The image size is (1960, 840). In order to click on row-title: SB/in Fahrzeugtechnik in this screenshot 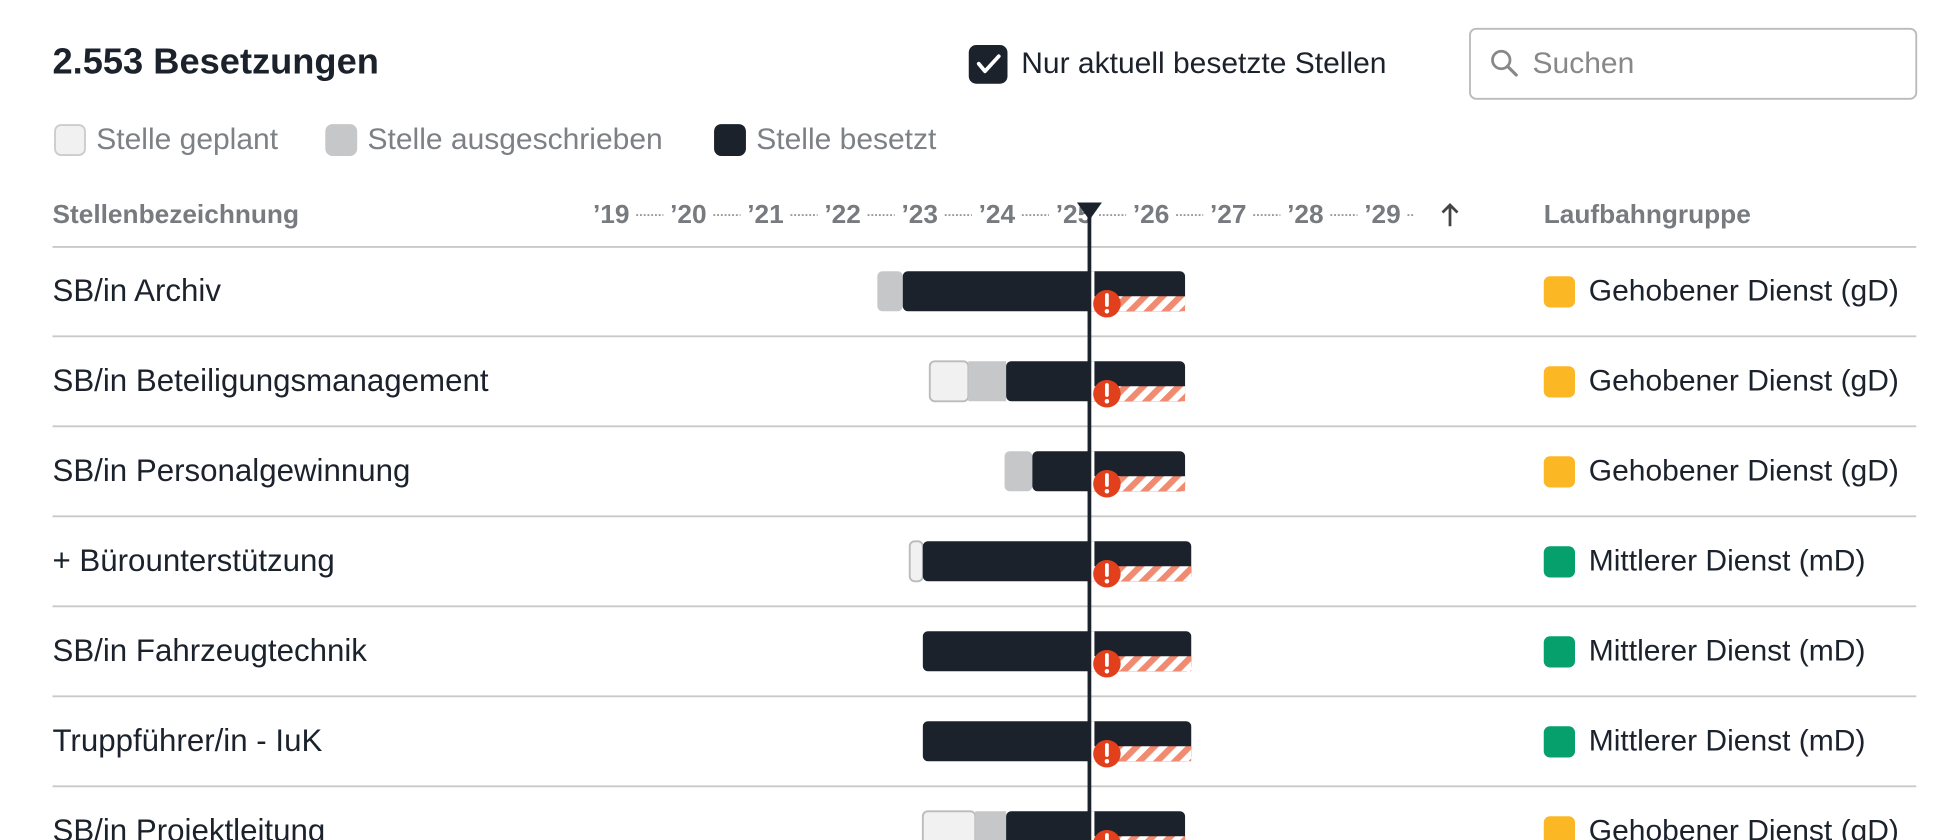, I will do `click(210, 650)`.